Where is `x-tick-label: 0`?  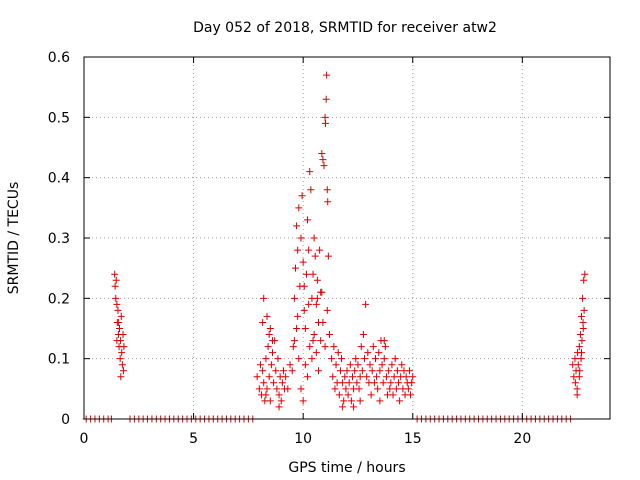
x-tick-label: 0 is located at coordinates (84, 439).